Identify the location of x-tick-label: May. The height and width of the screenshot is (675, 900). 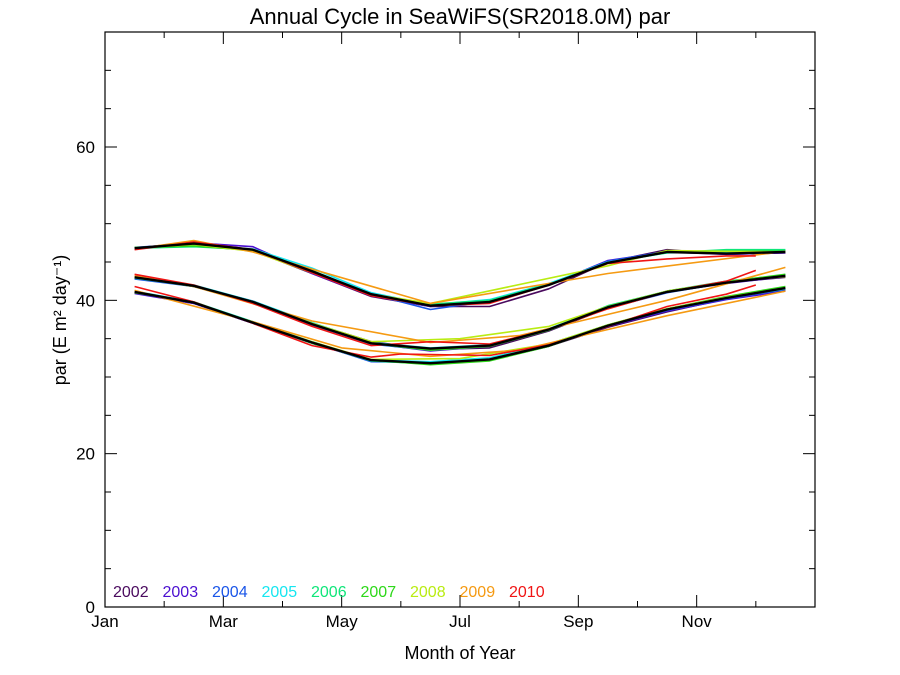
(342, 621).